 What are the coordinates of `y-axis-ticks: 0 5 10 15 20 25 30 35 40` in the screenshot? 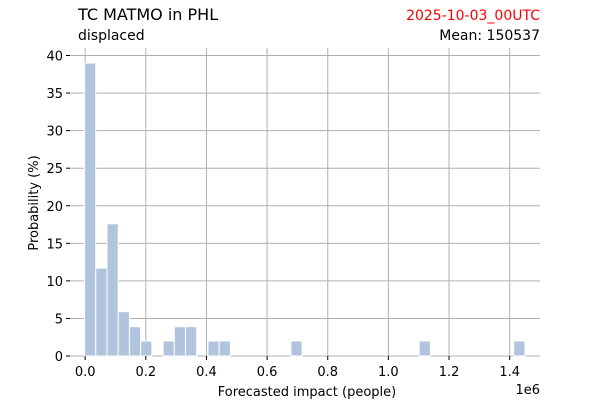 It's located at (58, 207).